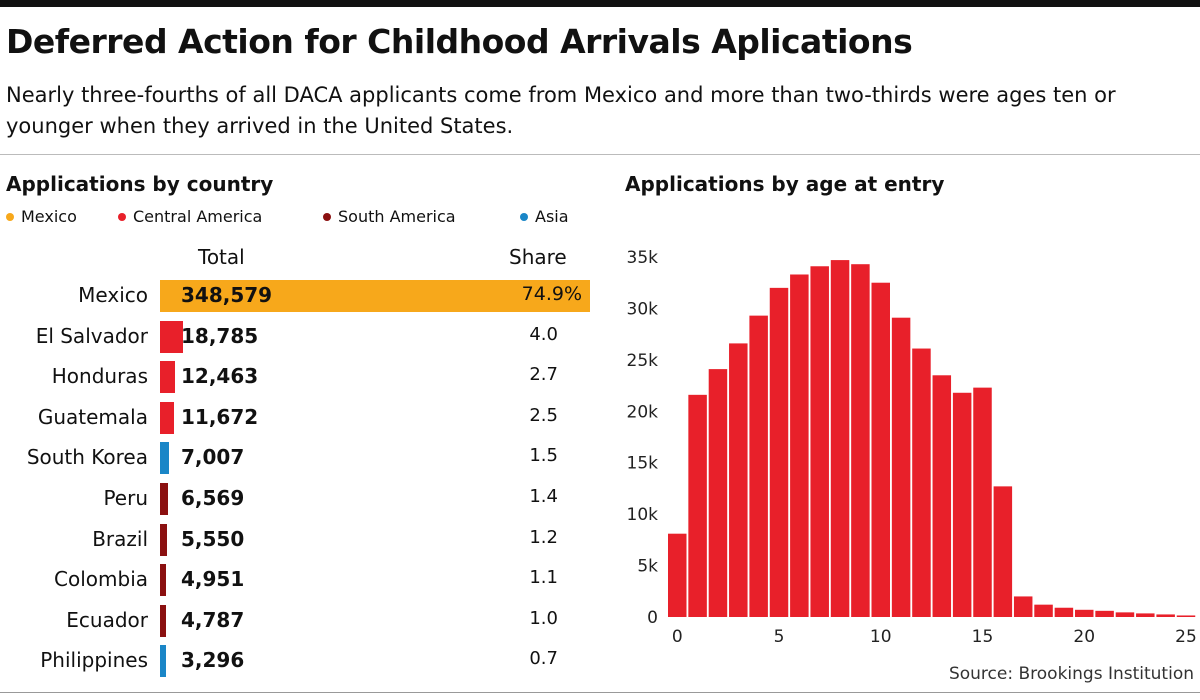 The height and width of the screenshot is (700, 1200). What do you see at coordinates (647, 567) in the screenshot?
I see `y-tick-label: 5k` at bounding box center [647, 567].